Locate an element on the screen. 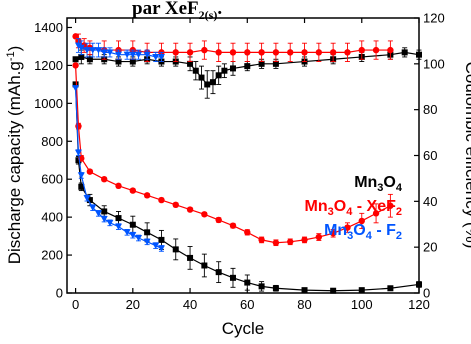  y-tick-label: 600 is located at coordinates (52, 179).